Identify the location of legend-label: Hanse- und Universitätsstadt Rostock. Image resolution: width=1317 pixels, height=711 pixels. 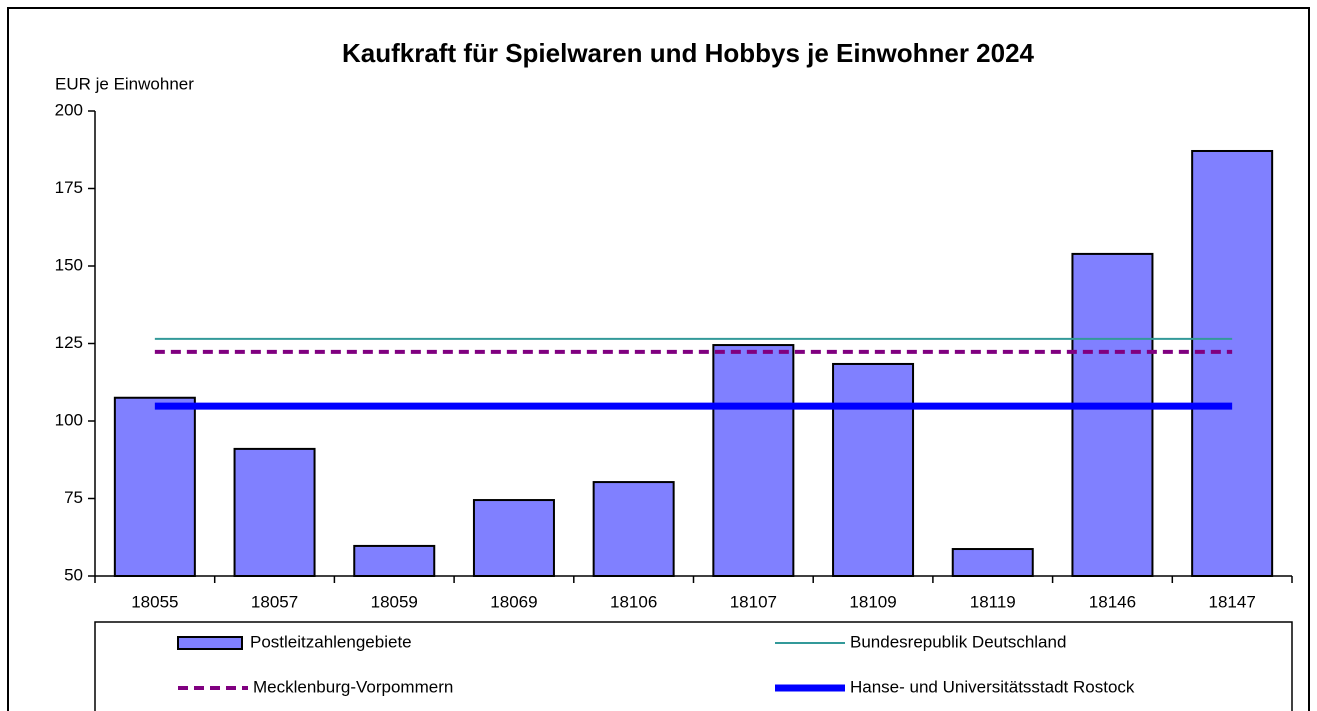
(992, 686).